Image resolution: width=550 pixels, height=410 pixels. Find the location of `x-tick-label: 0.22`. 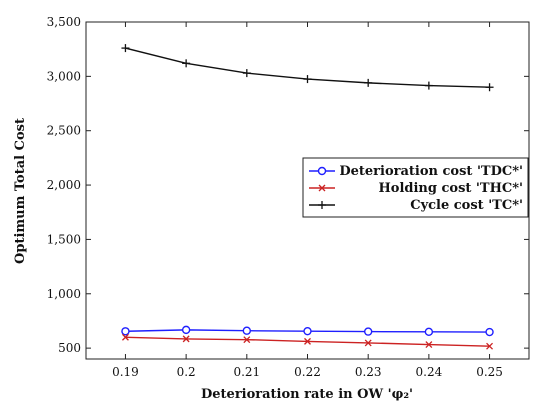

x-tick-label: 0.22 is located at coordinates (307, 372).